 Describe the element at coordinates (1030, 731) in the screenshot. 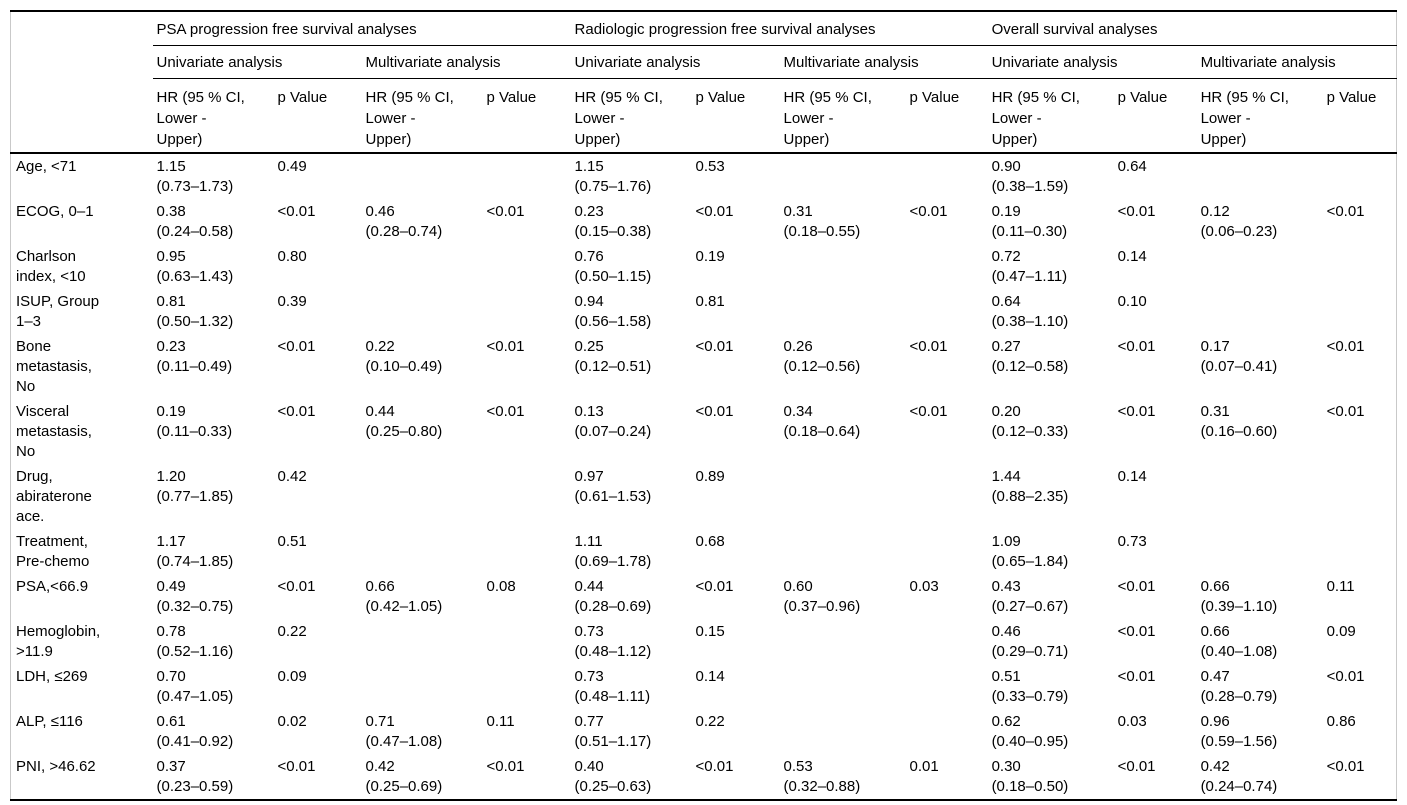

I see `hr-ci-cell: 0.62 (0.40–0.95)` at that location.